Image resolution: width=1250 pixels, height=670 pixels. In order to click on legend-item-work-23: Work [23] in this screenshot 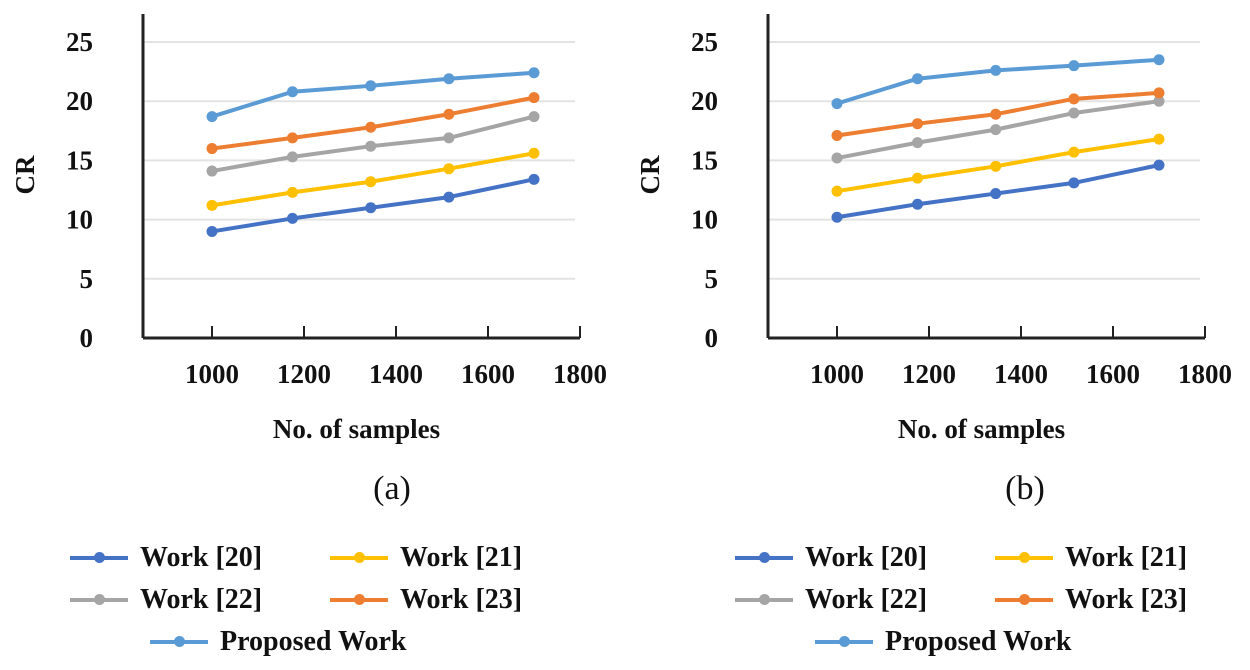, I will do `click(426, 600)`.